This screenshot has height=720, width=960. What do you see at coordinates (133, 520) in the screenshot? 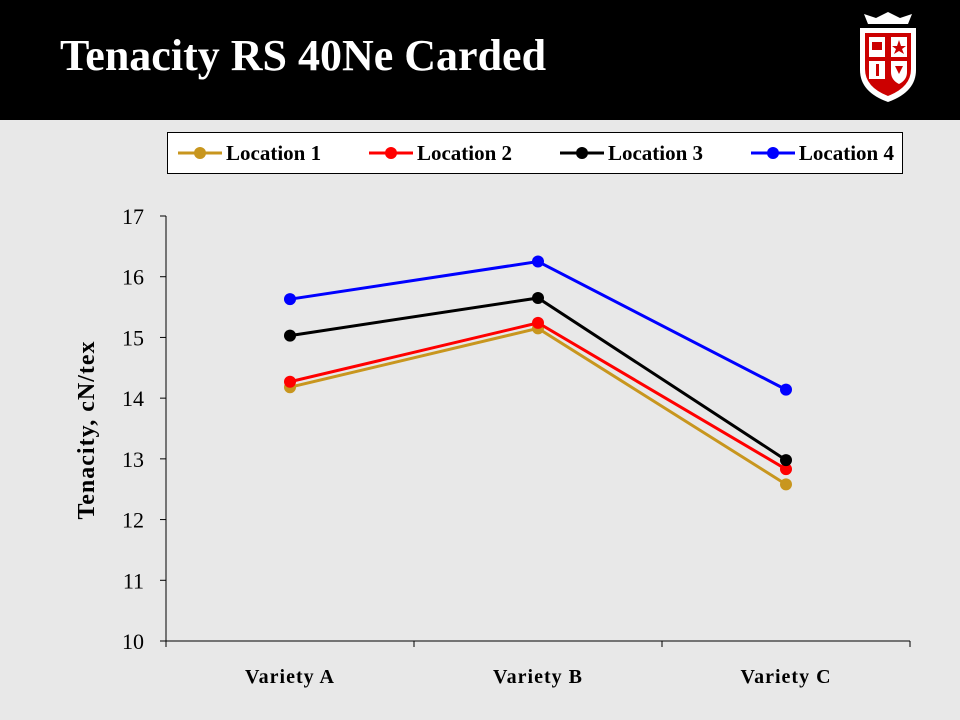
I see `y-tick-label: 12` at bounding box center [133, 520].